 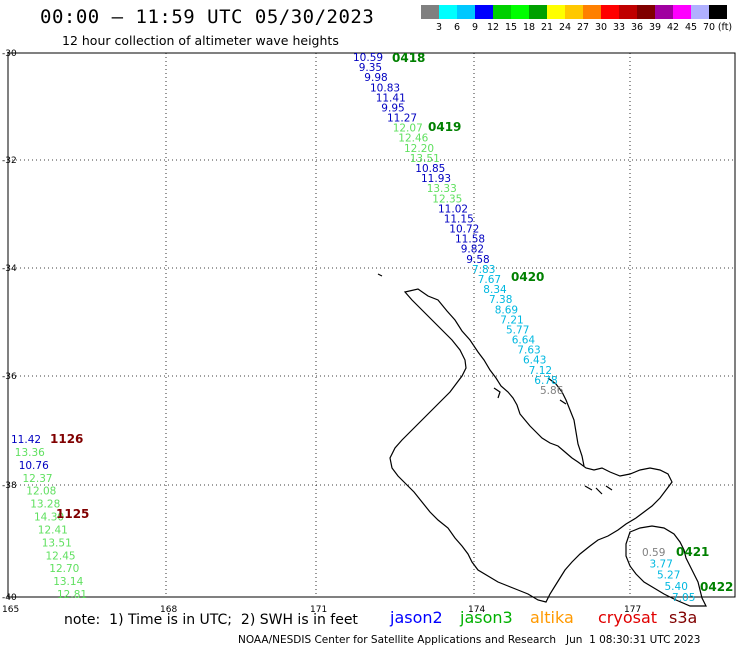 I want to click on wave-height-label: 12.20, so click(x=419, y=149).